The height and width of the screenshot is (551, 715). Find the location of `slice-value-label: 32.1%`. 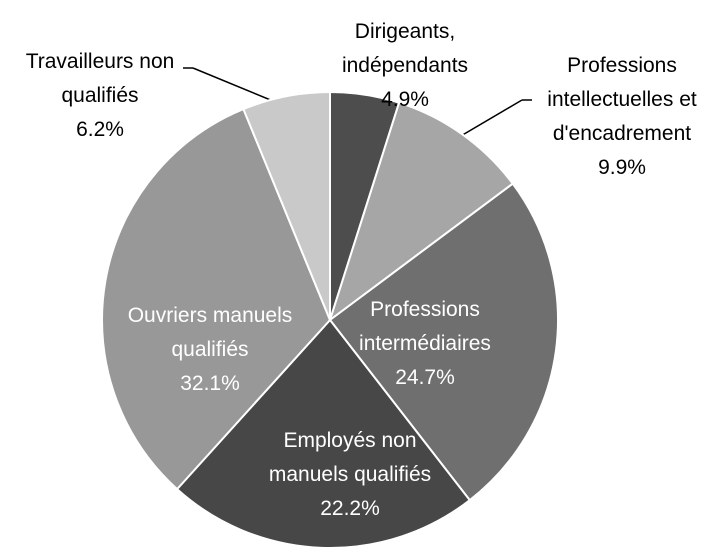

slice-value-label: 32.1% is located at coordinates (210, 383).